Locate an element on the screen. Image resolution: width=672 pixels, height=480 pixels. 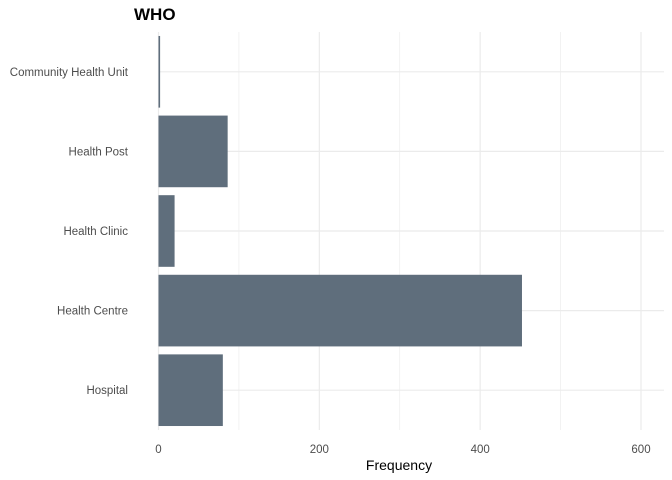
y-tick-label: Community Health Unit is located at coordinates (69, 73).